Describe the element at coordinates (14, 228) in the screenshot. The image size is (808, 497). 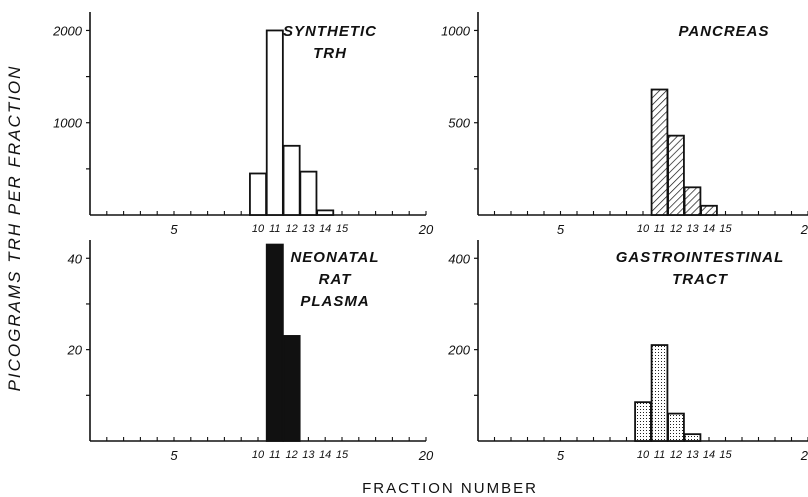
I see `y-axis-label: PICOGRAMS TRH PER FRACTION` at that location.